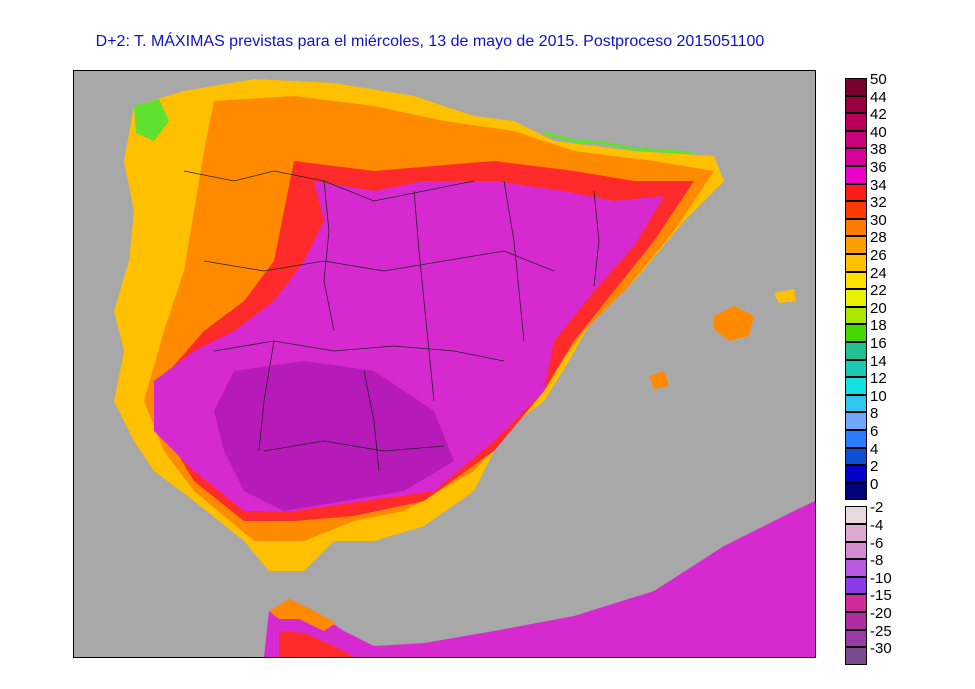 Image resolution: width=975 pixels, height=689 pixels. I want to click on legend-label: 36, so click(878, 167).